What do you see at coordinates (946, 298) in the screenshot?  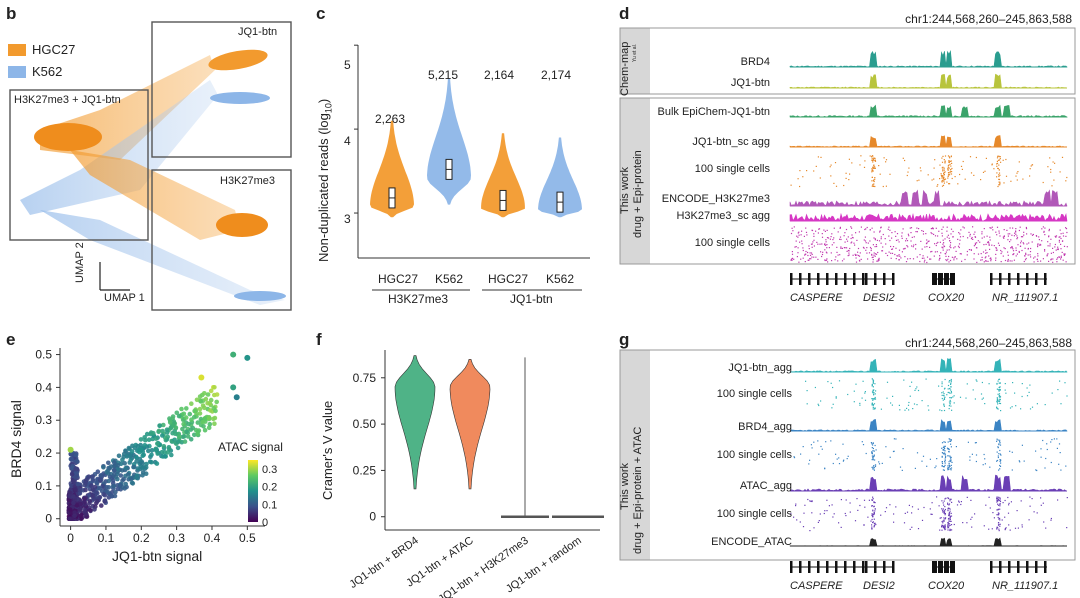 I see `d-gene-3: COX20` at bounding box center [946, 298].